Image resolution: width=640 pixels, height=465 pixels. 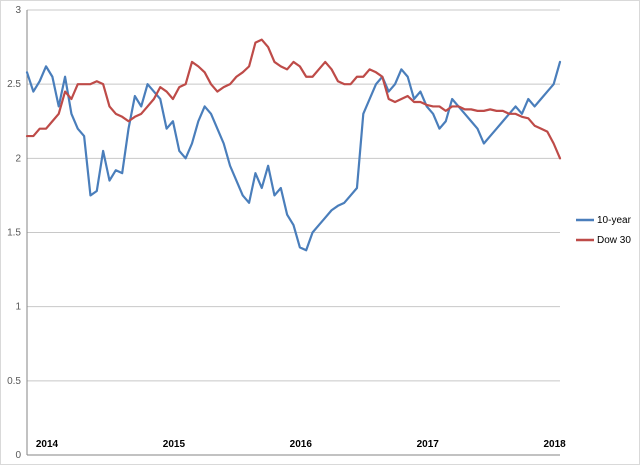 I want to click on y-axis-tick-labels: 0 0.5 1 1.5 2 2.5 3, so click(x=14, y=233).